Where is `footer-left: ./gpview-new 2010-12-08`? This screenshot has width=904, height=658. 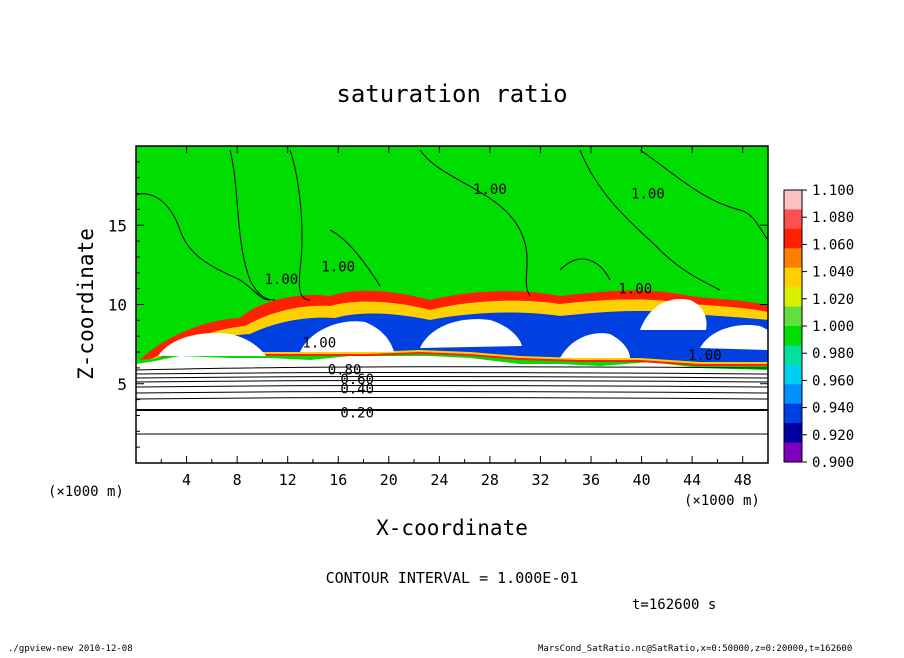
footer-left: ./gpview-new 2010-12-08 is located at coordinates (70, 649).